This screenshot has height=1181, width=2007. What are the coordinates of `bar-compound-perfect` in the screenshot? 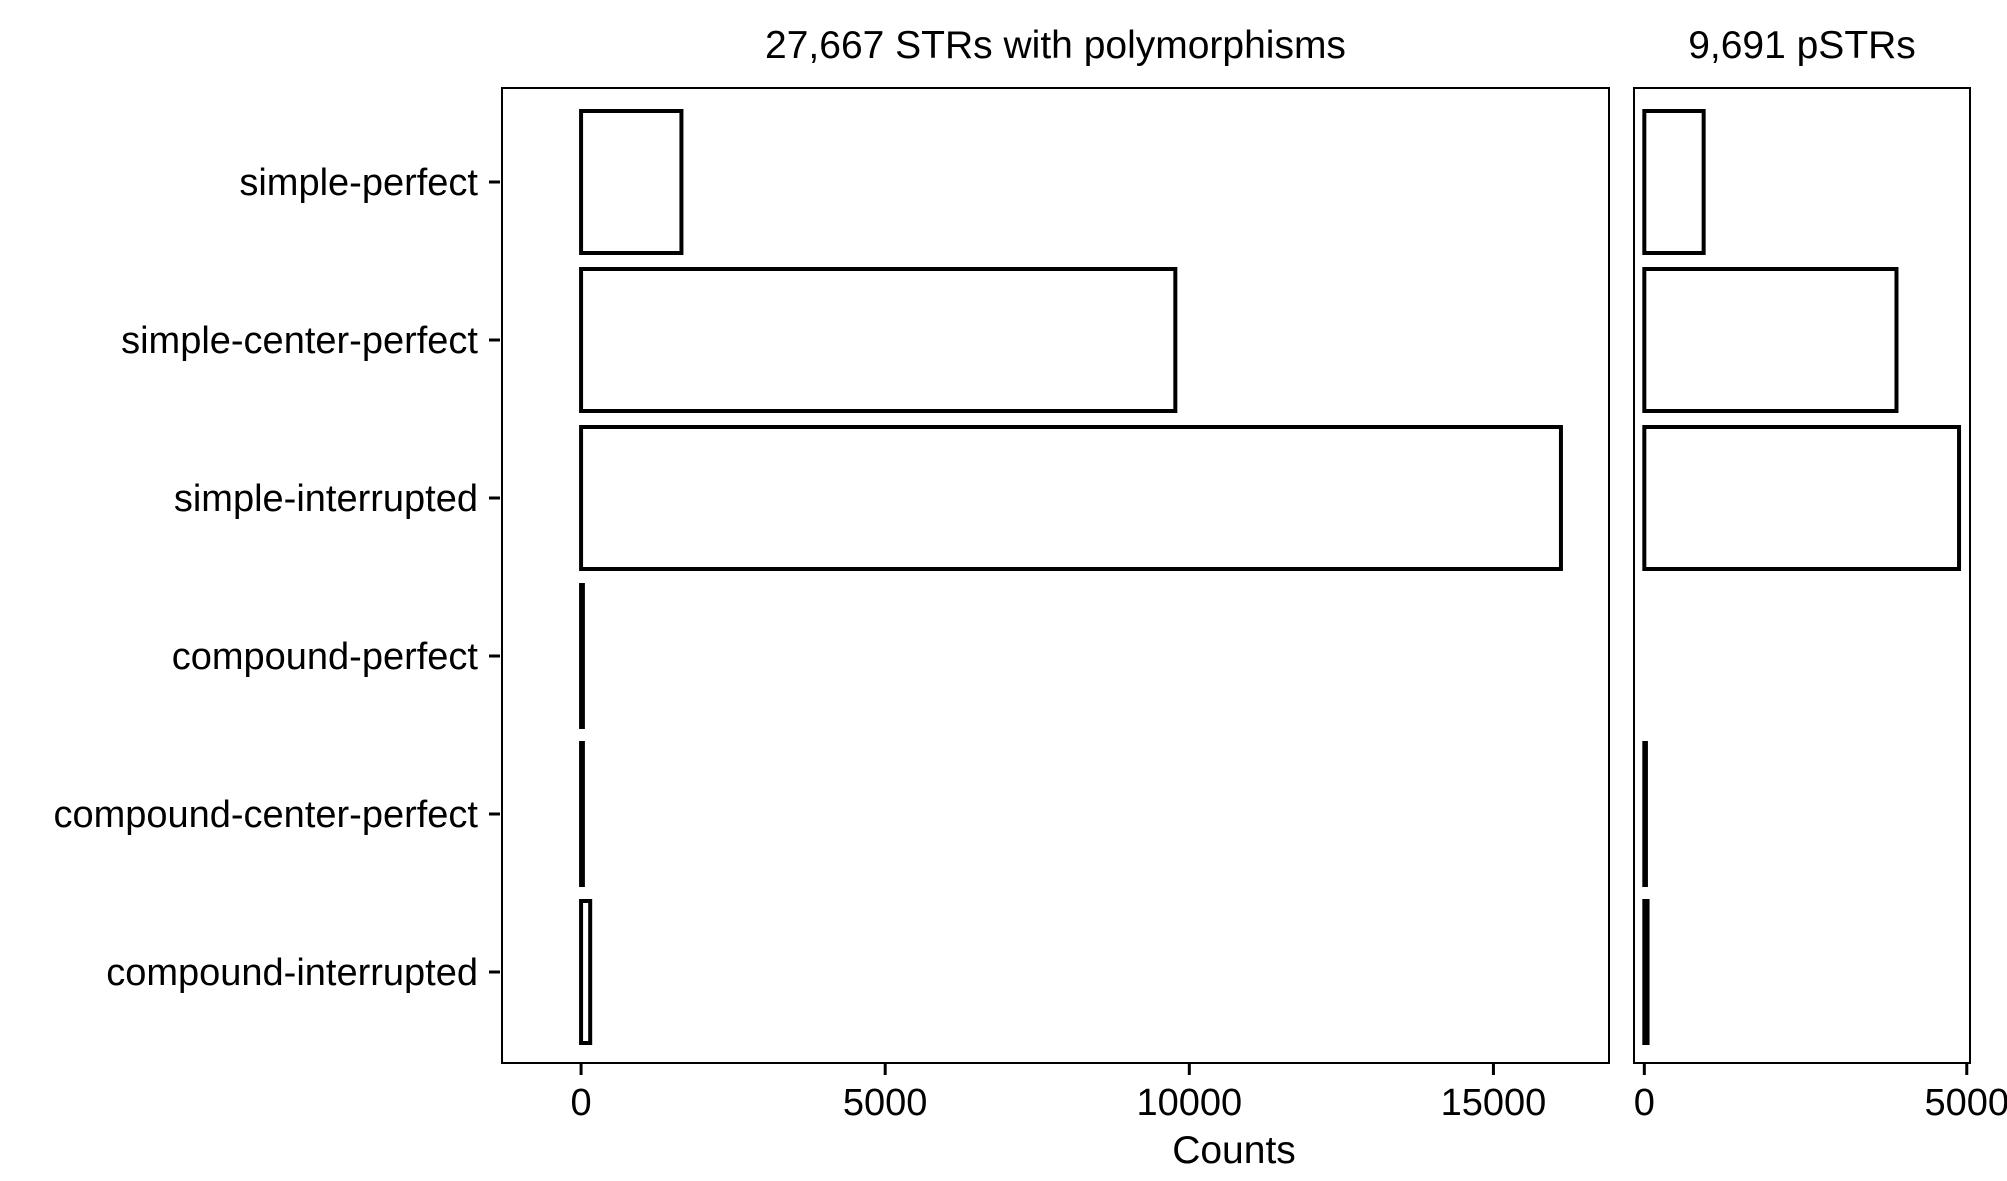 It's located at (582, 656).